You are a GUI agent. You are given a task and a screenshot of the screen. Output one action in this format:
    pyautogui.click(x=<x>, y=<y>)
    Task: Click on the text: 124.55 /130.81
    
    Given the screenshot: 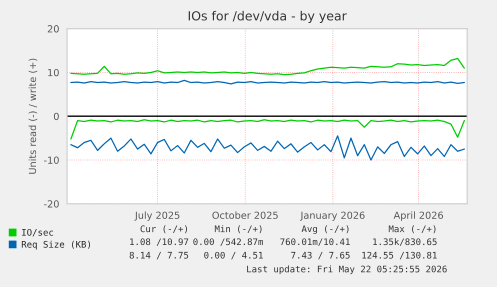 What is the action you would take?
    pyautogui.click(x=399, y=256)
    